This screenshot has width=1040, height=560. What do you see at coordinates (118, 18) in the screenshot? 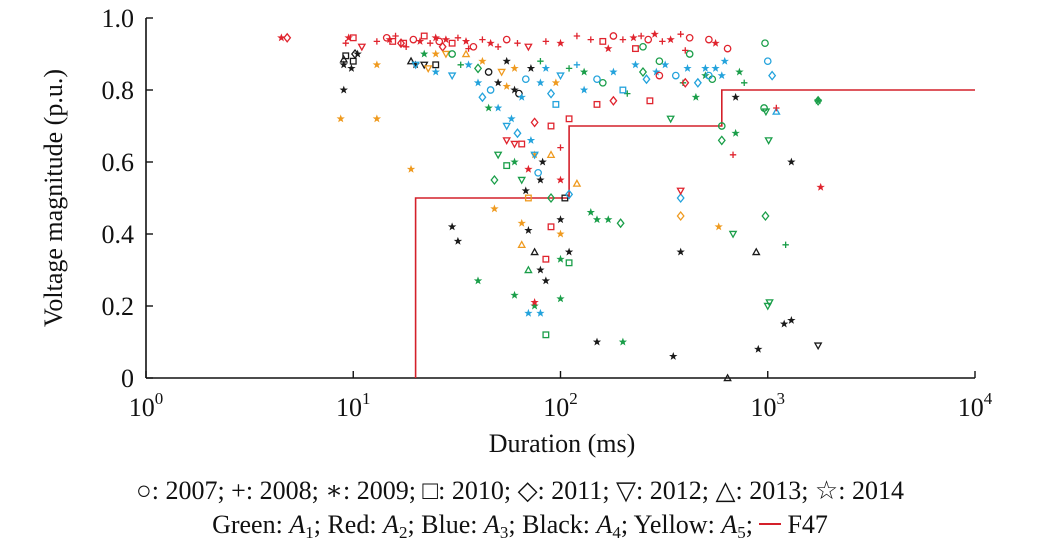
I see `y-tick-label: 1.0` at bounding box center [118, 18].